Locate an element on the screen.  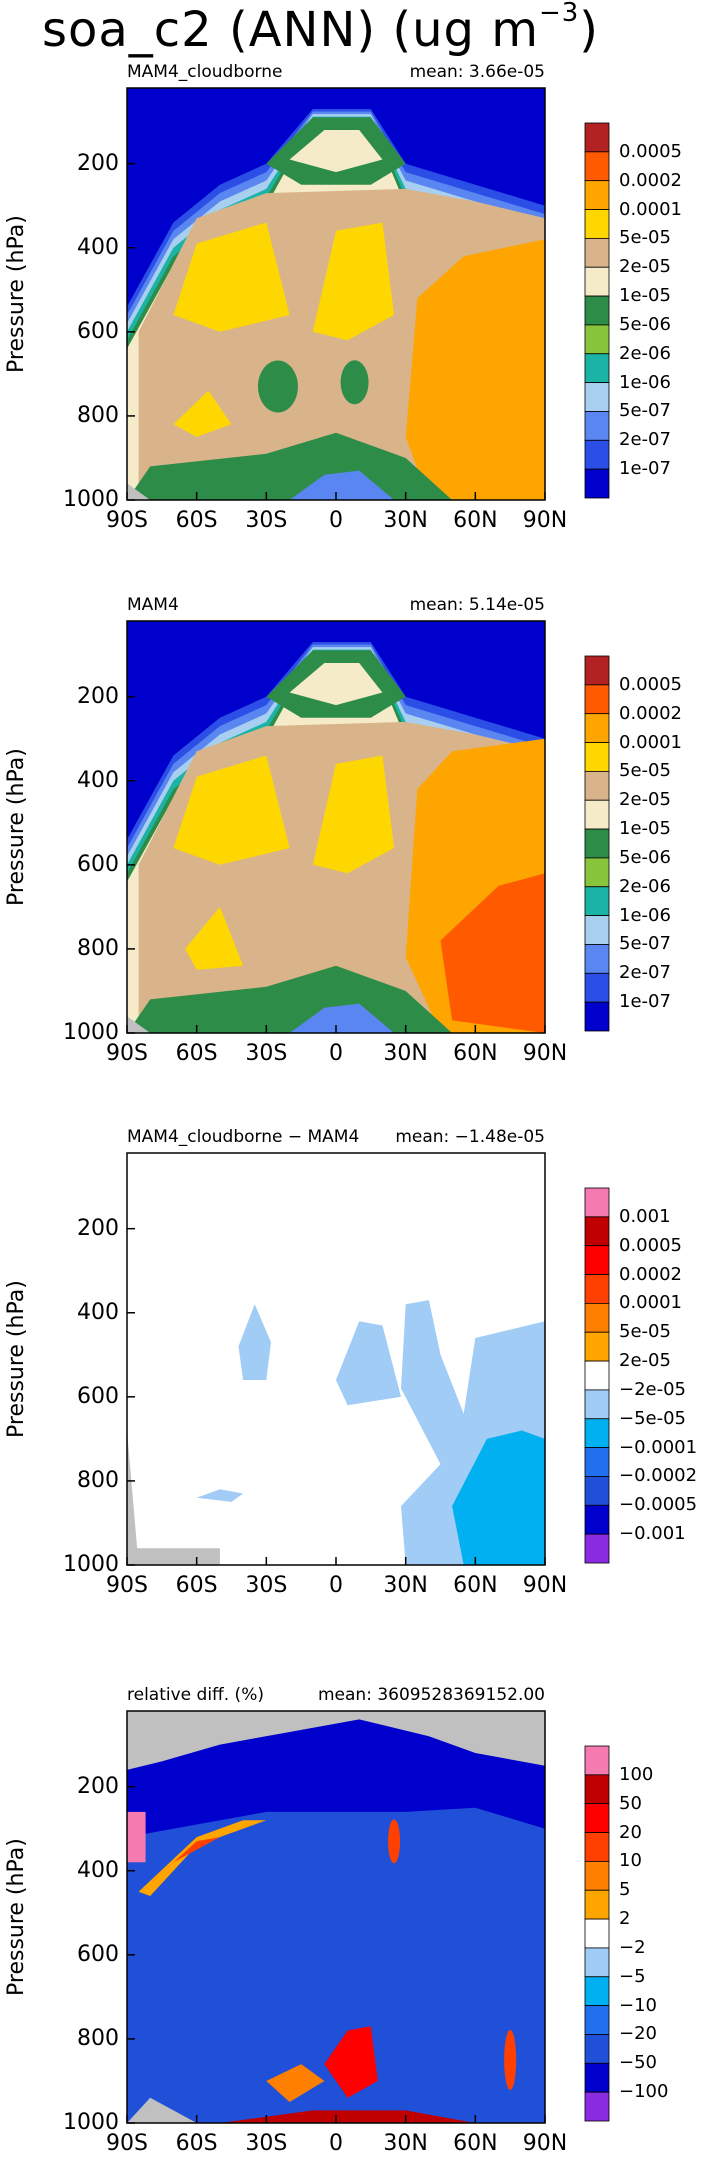
legend-label: 2e-07 is located at coordinates (645, 440).